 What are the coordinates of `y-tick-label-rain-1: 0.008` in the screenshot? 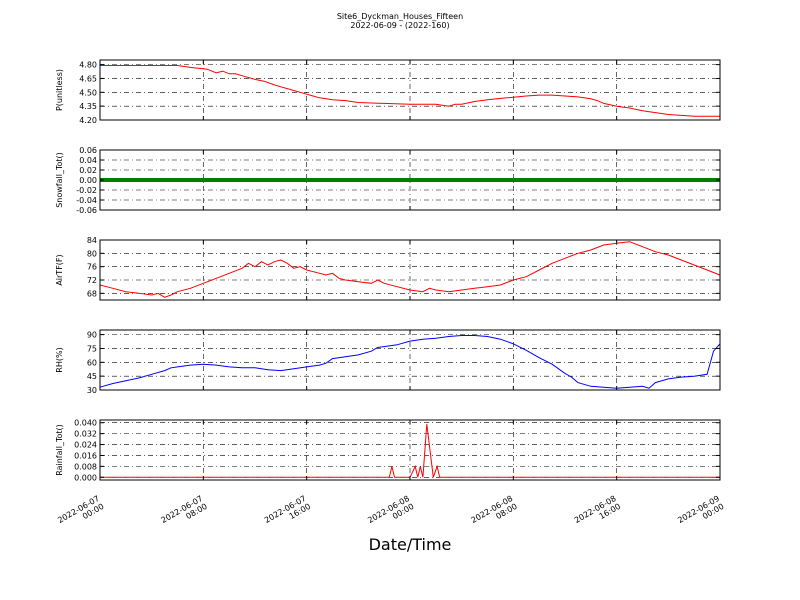 It's located at (85, 466).